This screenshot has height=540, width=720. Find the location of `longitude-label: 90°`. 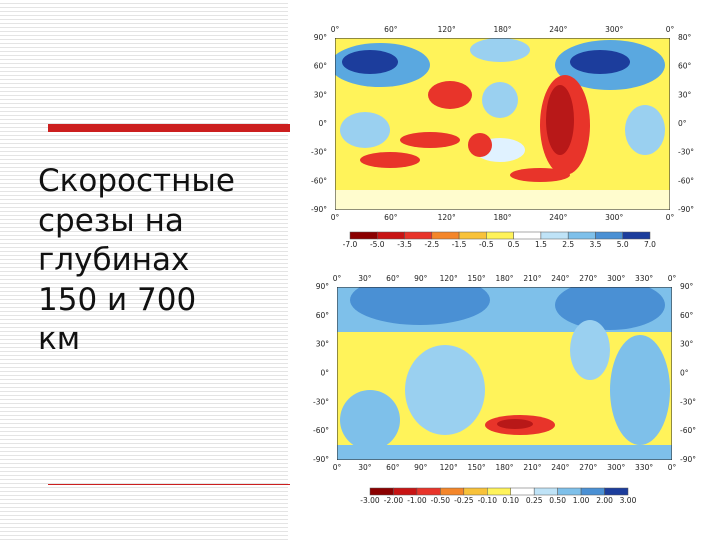

longitude-label: 90° is located at coordinates (421, 467).